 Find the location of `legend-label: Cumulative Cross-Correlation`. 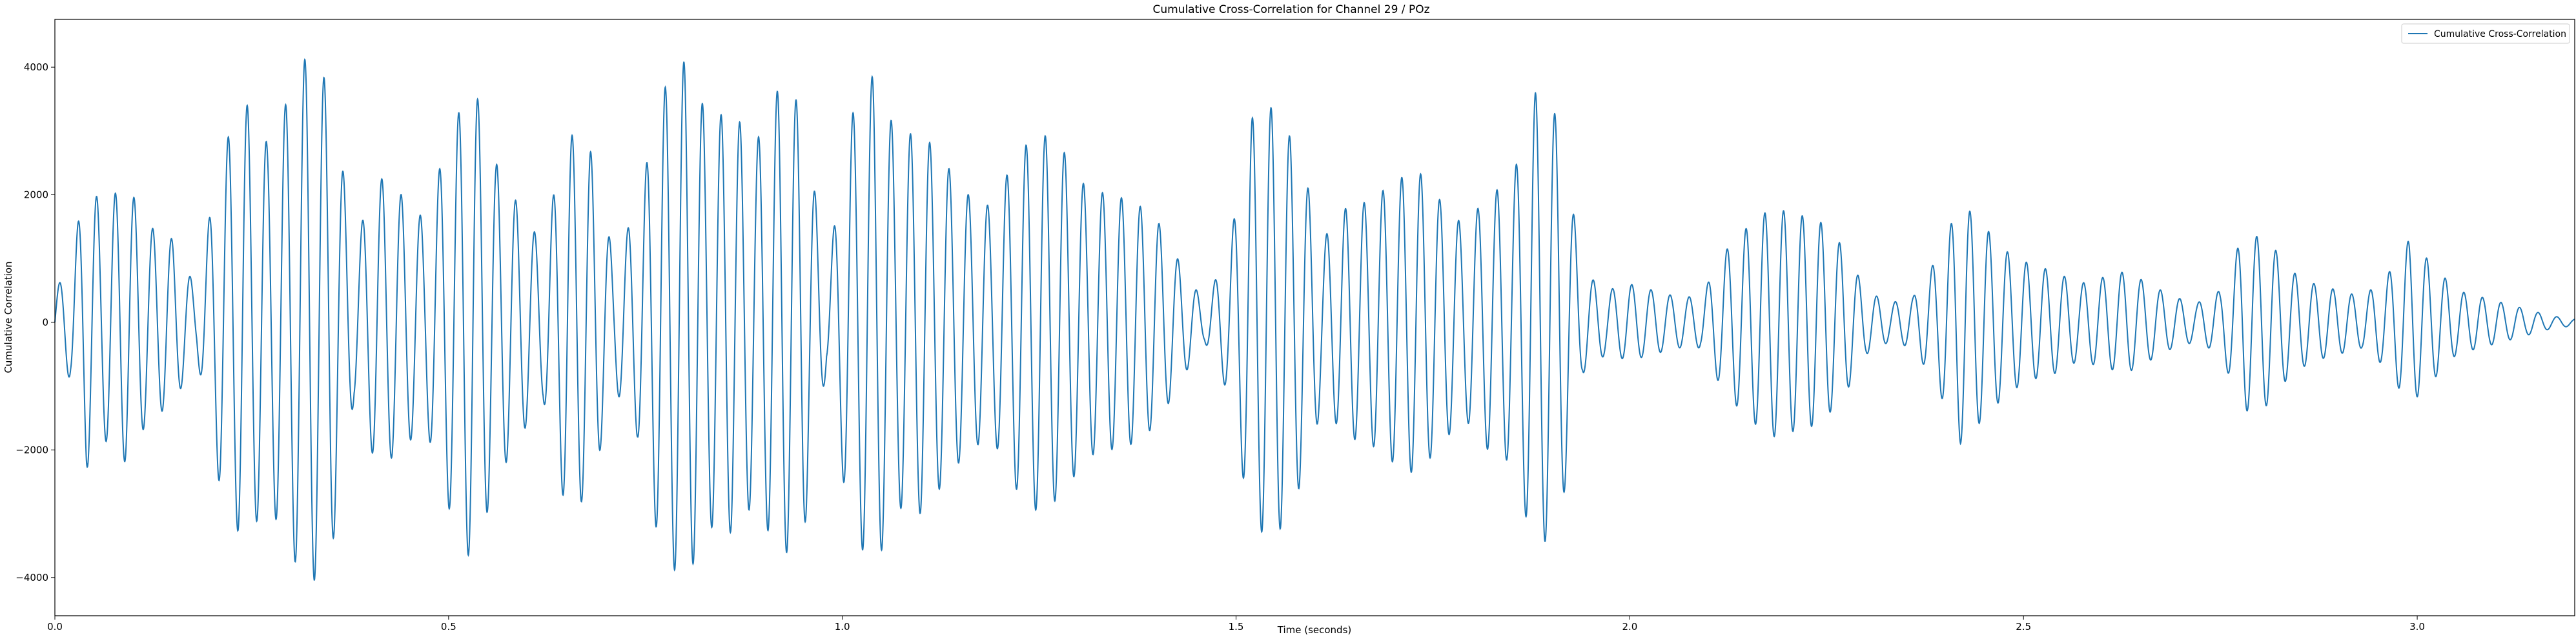

legend-label: Cumulative Cross-Correlation is located at coordinates (2500, 34).